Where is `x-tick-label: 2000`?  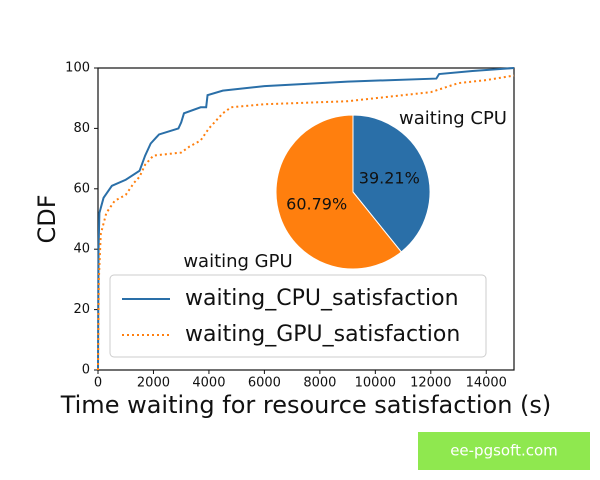 x-tick-label: 2000 is located at coordinates (153, 383).